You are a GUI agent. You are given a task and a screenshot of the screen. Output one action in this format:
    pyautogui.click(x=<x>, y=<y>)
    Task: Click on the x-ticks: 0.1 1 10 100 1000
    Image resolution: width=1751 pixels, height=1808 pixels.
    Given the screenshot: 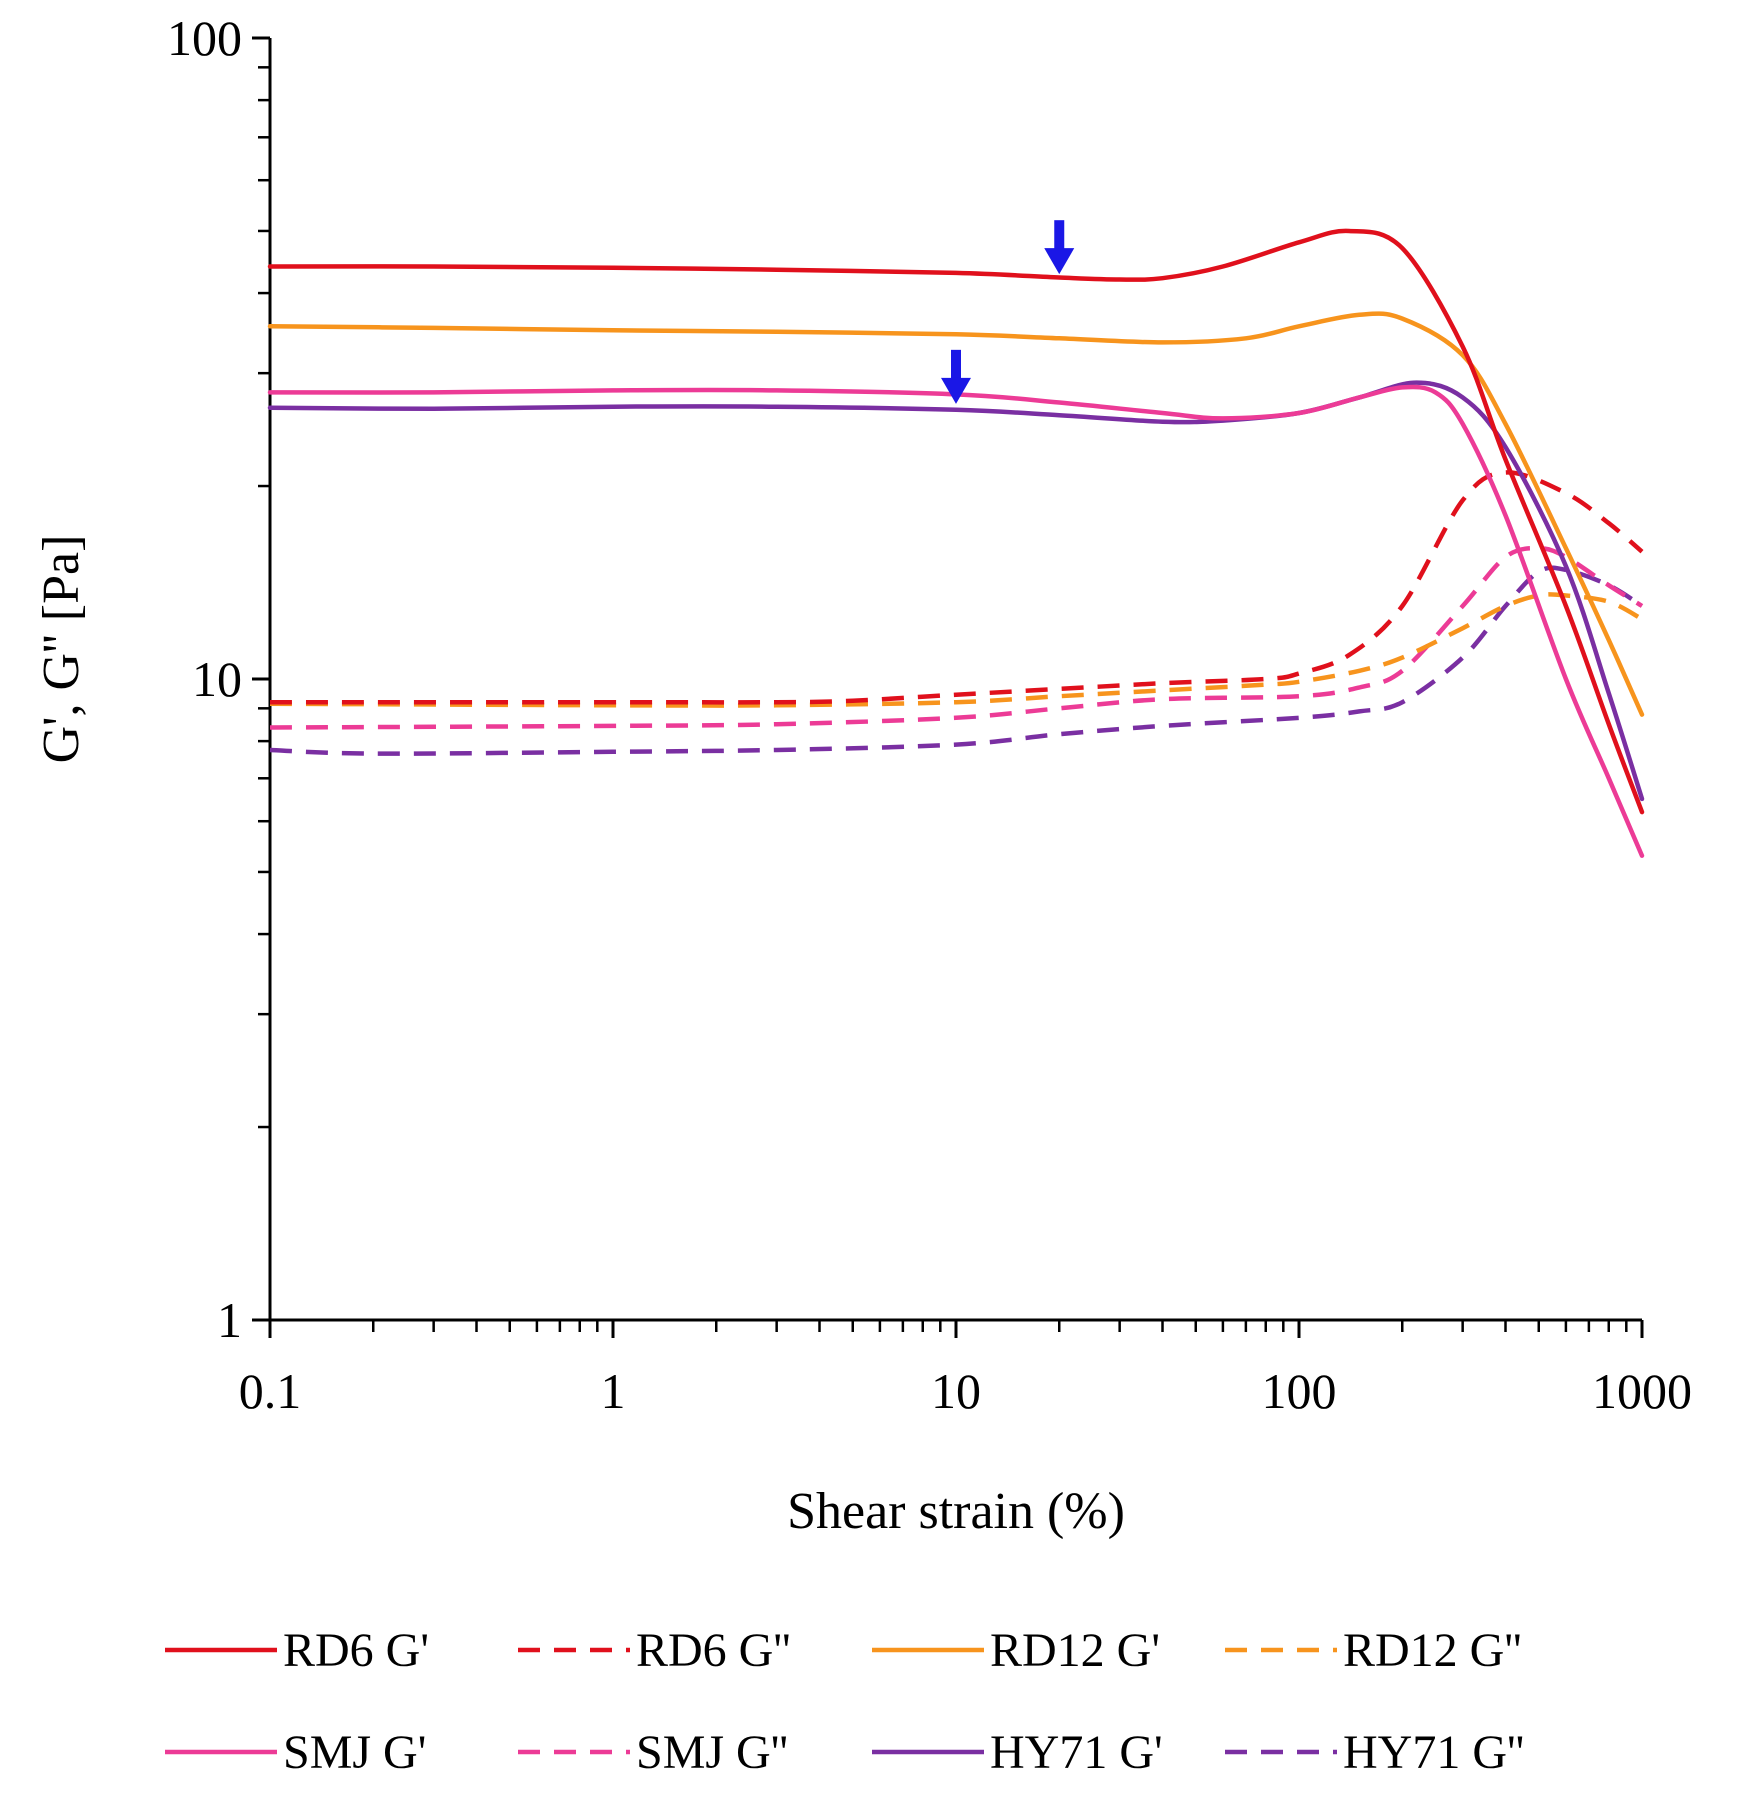 What is the action you would take?
    pyautogui.click(x=965, y=1369)
    